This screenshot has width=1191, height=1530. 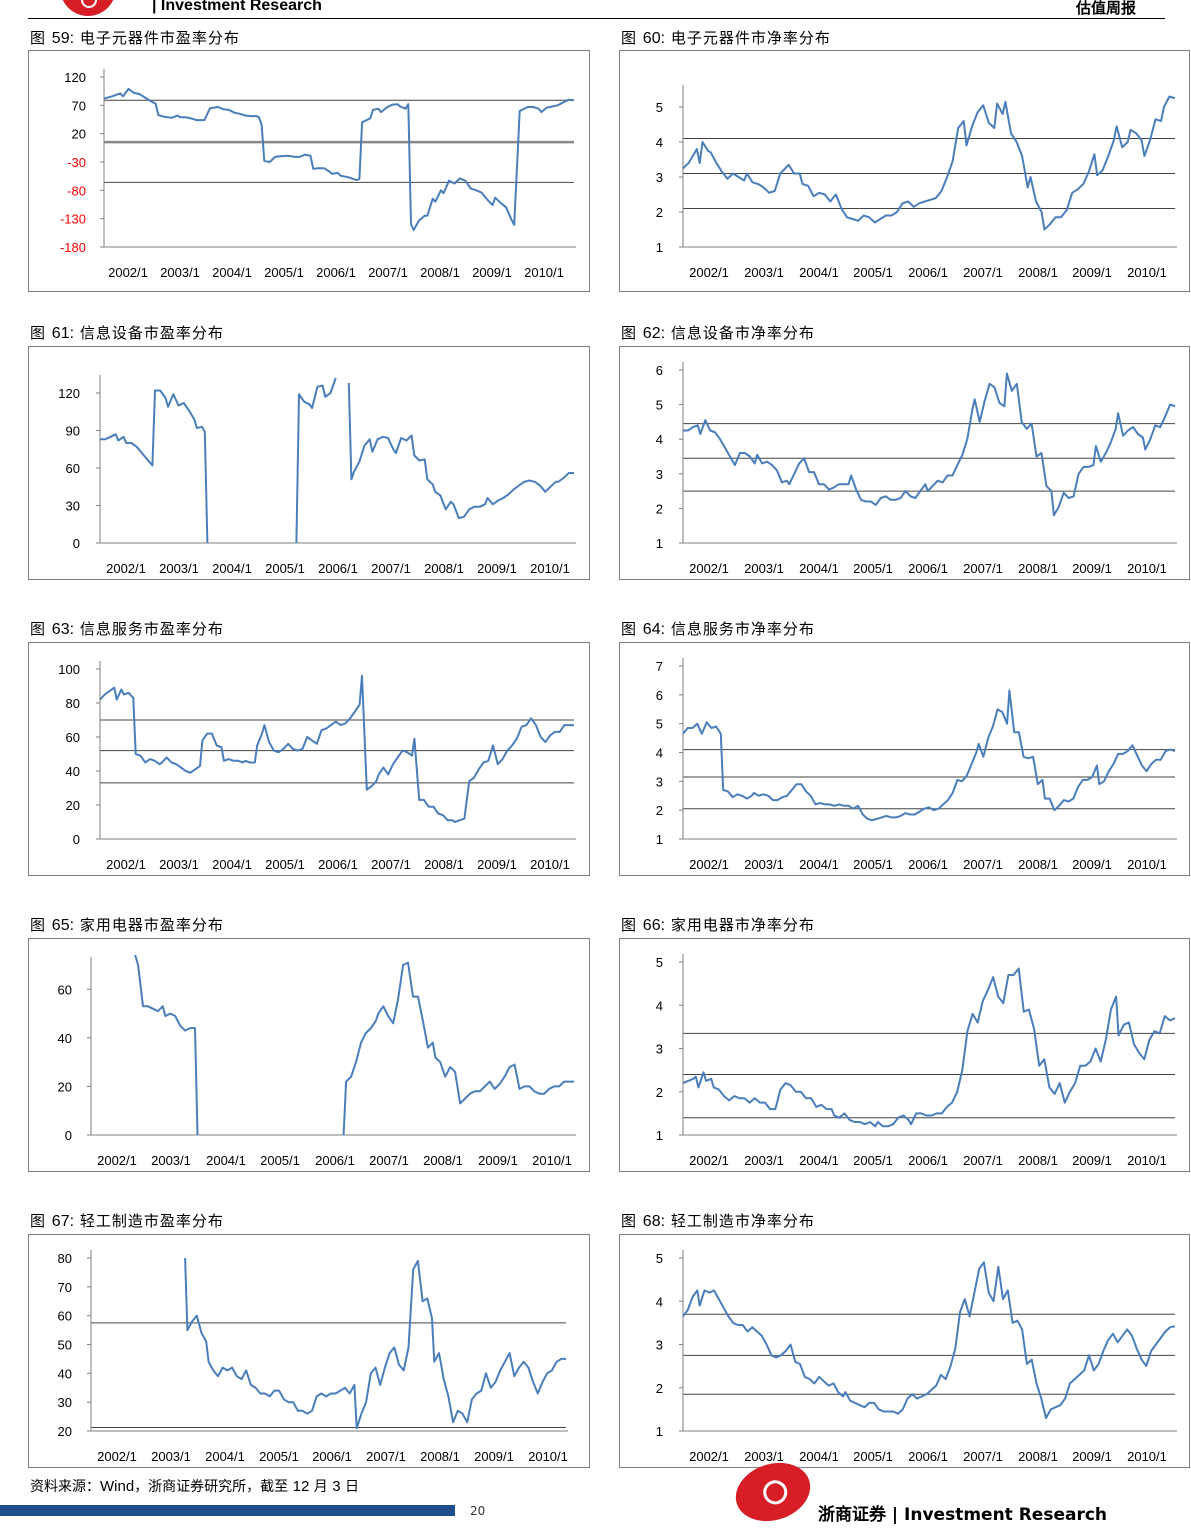 I want to click on chart-68-x-tick-label: 2008/1, so click(x=1038, y=1456).